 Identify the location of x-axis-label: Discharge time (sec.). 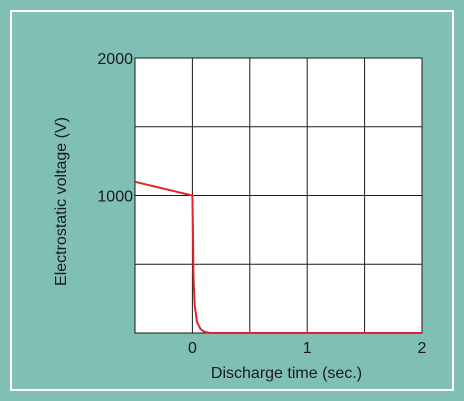
(286, 373).